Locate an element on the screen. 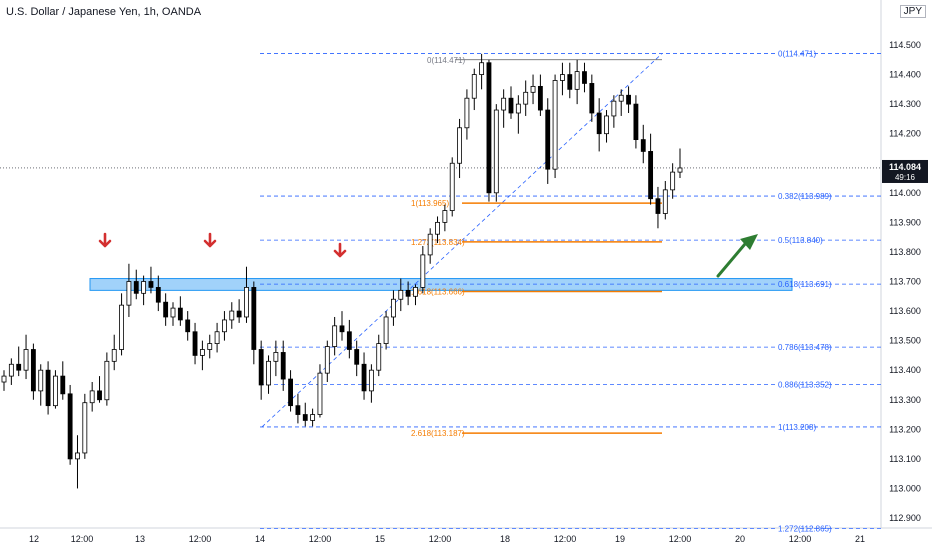  price-tick-label: 112.900 is located at coordinates (905, 518).